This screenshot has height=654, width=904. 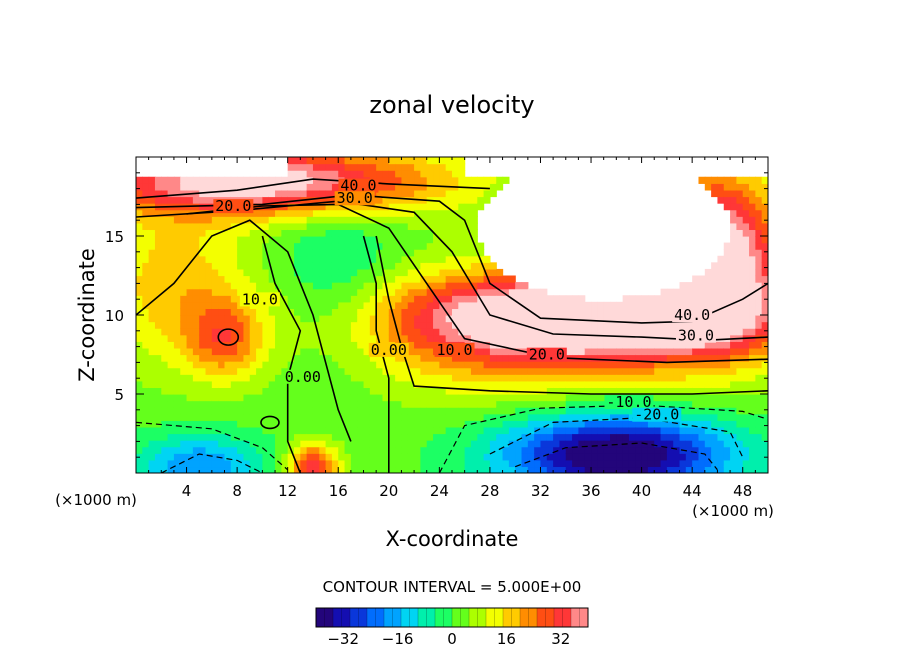 I want to click on colorbar-frame, so click(x=452, y=617).